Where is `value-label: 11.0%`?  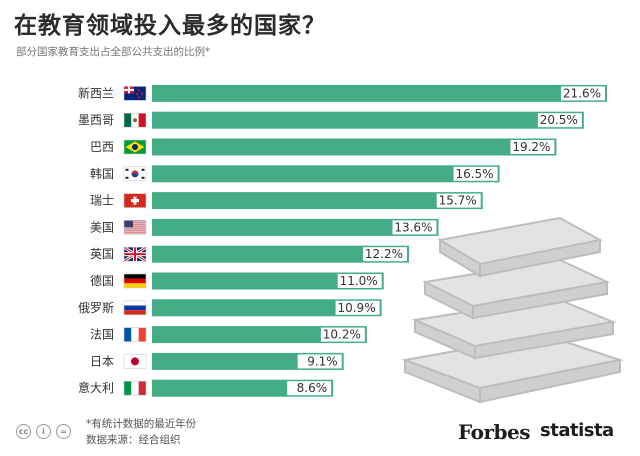
value-label: 11.0% is located at coordinates (359, 281).